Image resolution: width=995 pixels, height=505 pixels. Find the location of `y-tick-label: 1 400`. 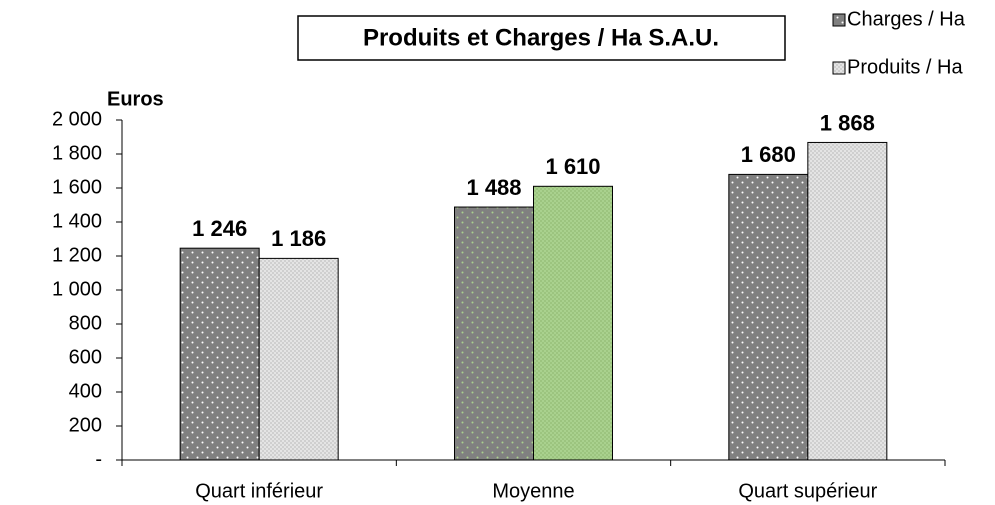

y-tick-label: 1 400 is located at coordinates (77, 221).